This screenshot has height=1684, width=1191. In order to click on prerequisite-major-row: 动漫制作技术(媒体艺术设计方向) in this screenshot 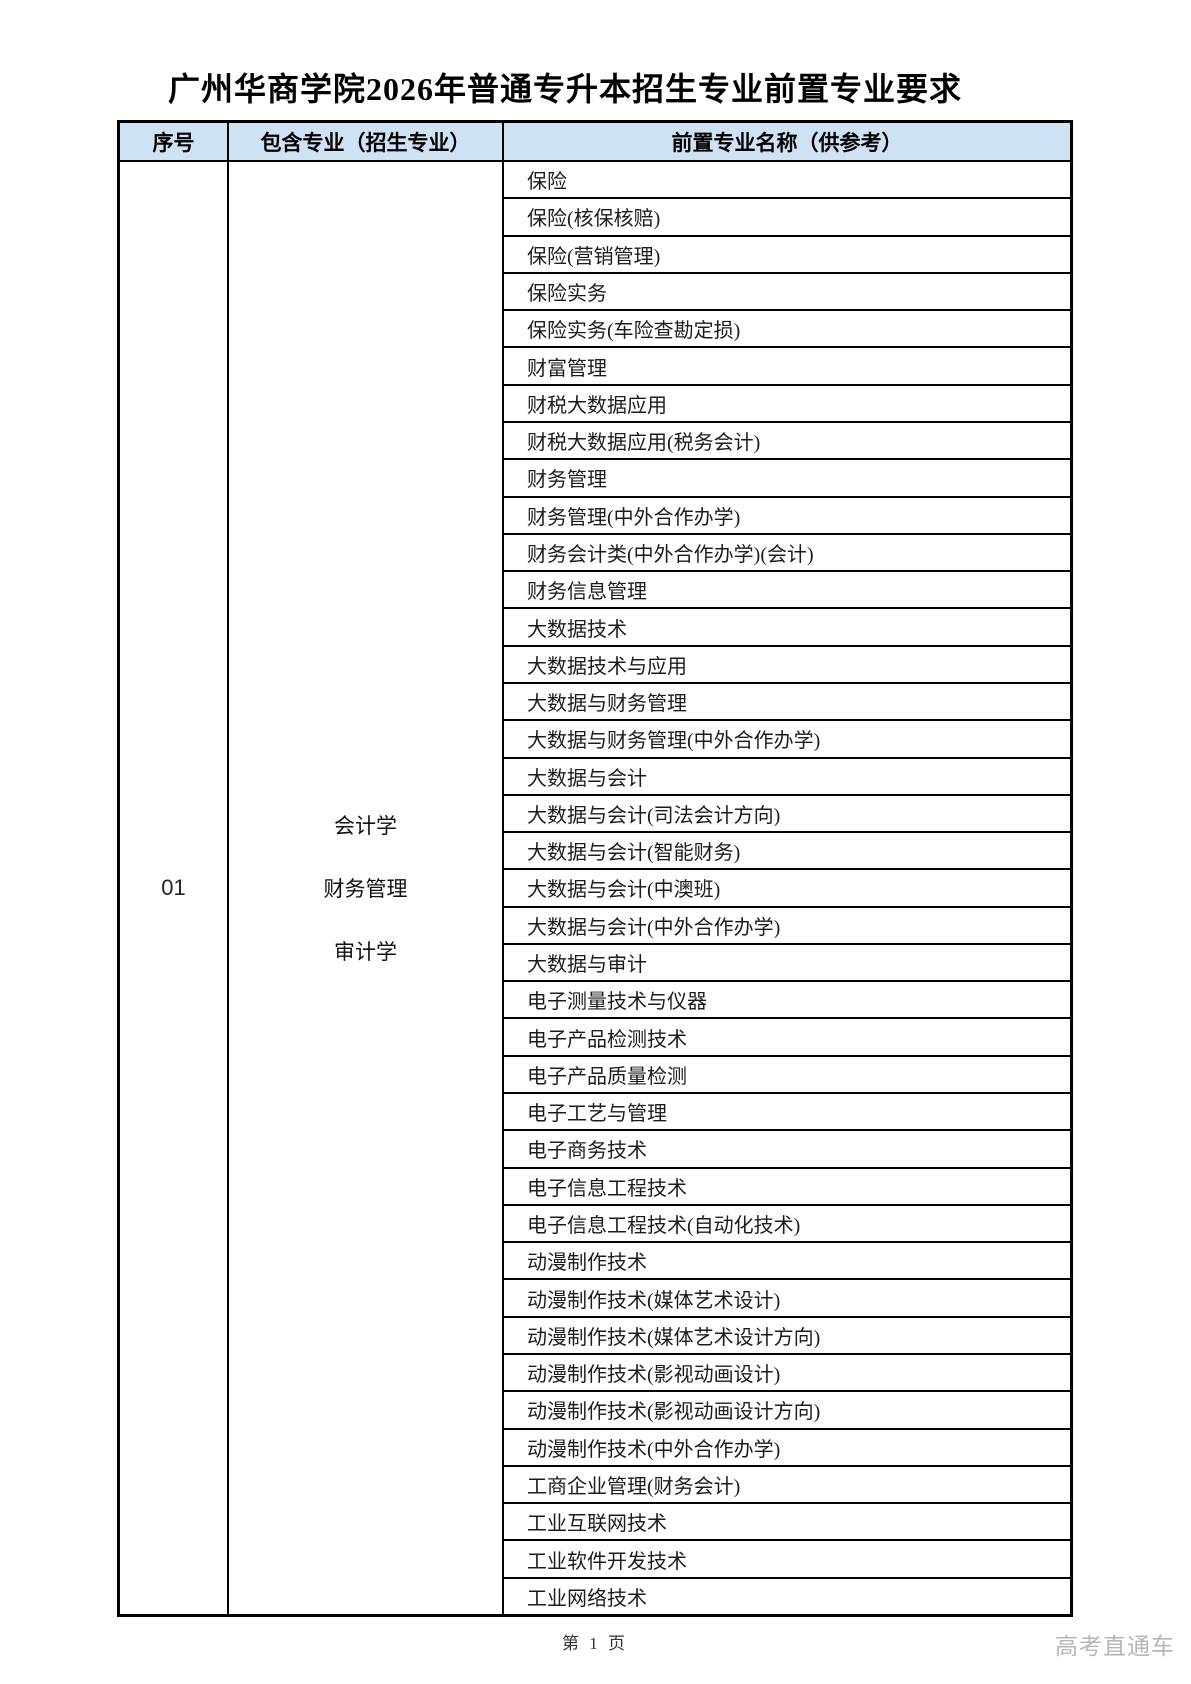, I will do `click(787, 1336)`.